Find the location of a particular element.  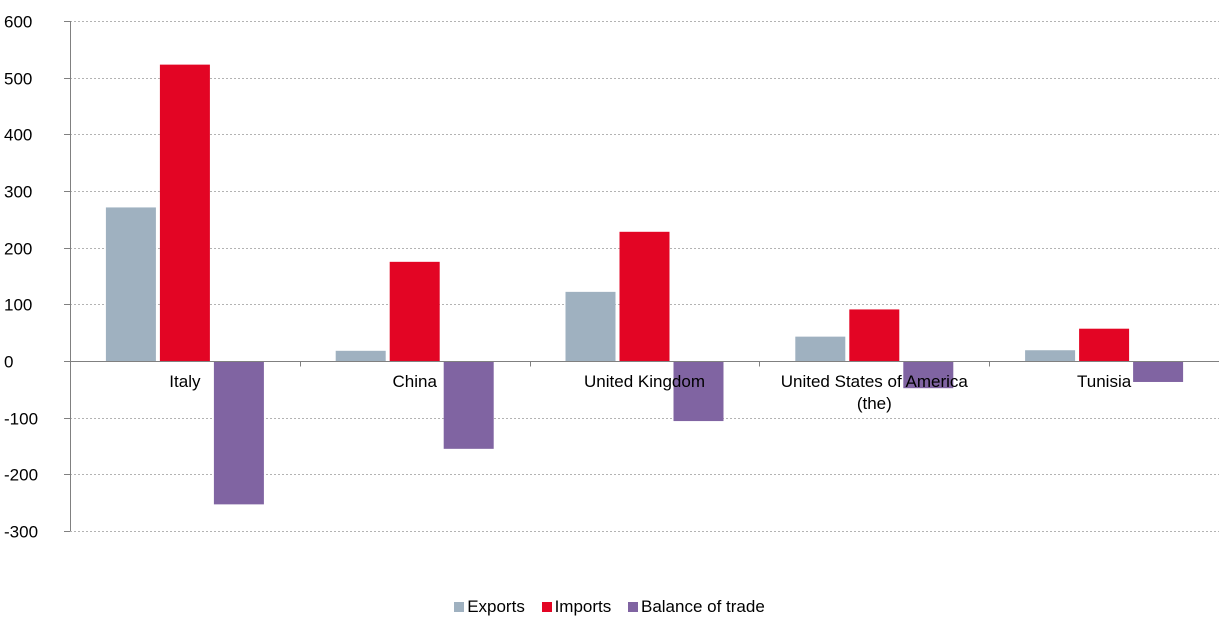

legend-item-exports: Exports is located at coordinates (489, 607).